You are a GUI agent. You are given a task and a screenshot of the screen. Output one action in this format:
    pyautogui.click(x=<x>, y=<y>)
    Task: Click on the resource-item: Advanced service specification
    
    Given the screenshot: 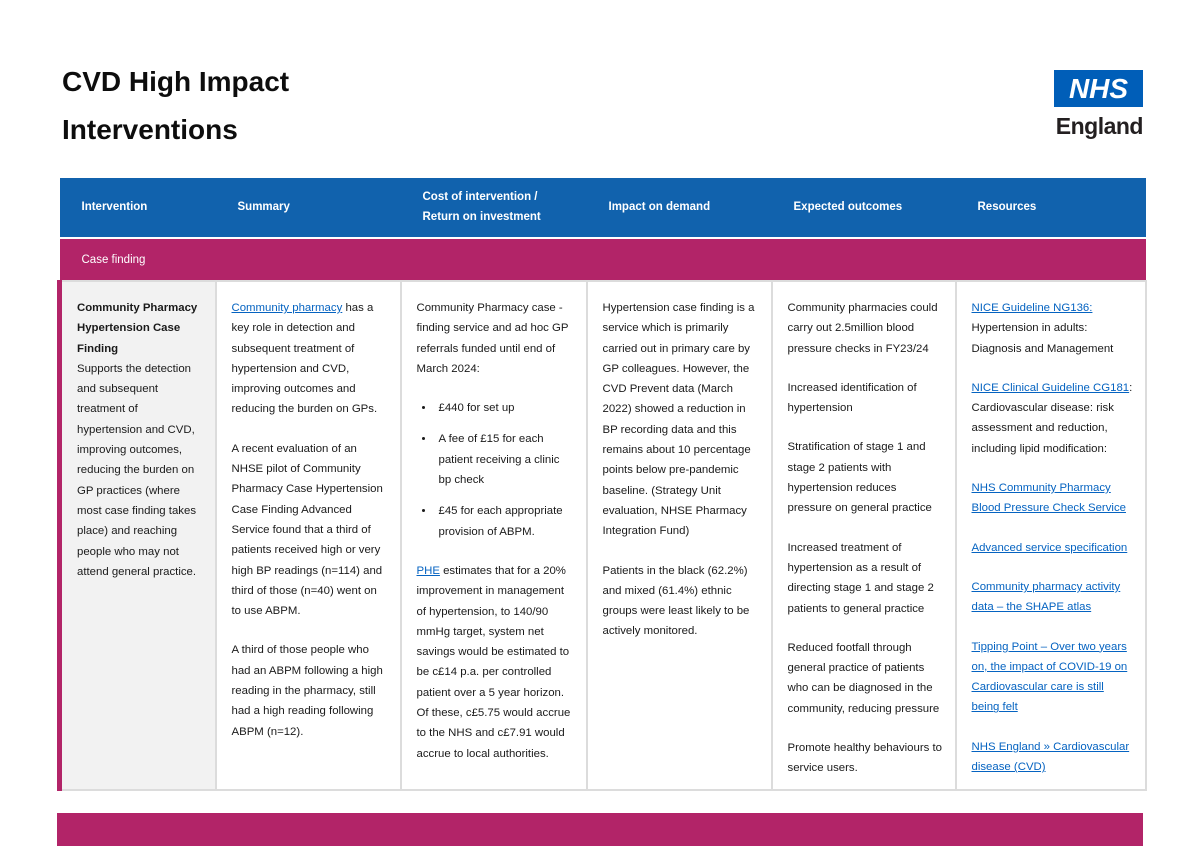 What is the action you would take?
    pyautogui.click(x=1052, y=548)
    